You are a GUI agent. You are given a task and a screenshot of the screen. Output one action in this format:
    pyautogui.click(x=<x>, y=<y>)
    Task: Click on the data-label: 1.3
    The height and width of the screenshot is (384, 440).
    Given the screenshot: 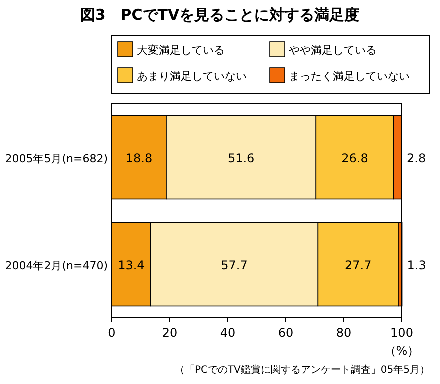 What is the action you would take?
    pyautogui.click(x=416, y=265)
    